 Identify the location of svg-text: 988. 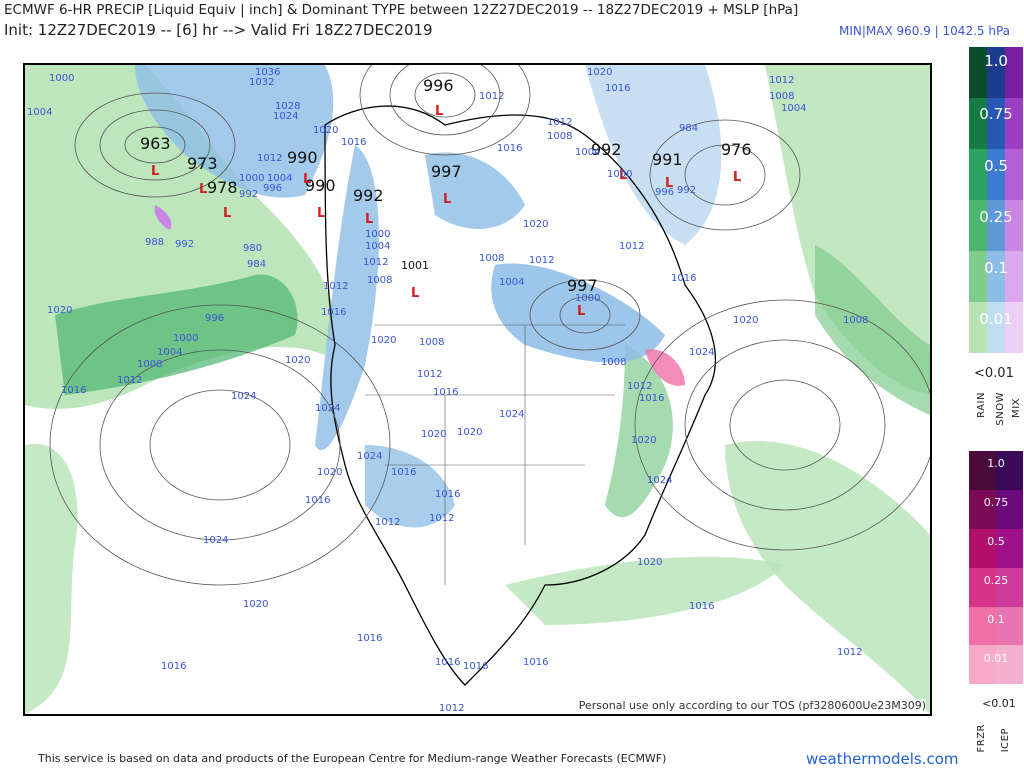
(154, 242).